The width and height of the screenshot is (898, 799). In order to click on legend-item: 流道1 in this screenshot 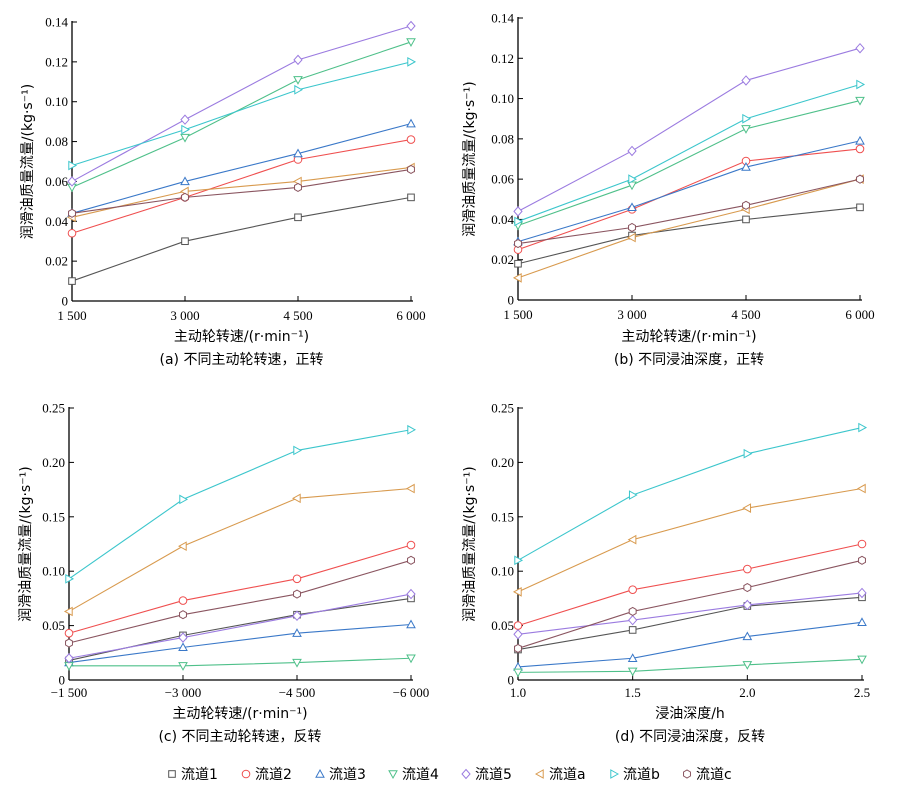, I will do `click(193, 775)`.